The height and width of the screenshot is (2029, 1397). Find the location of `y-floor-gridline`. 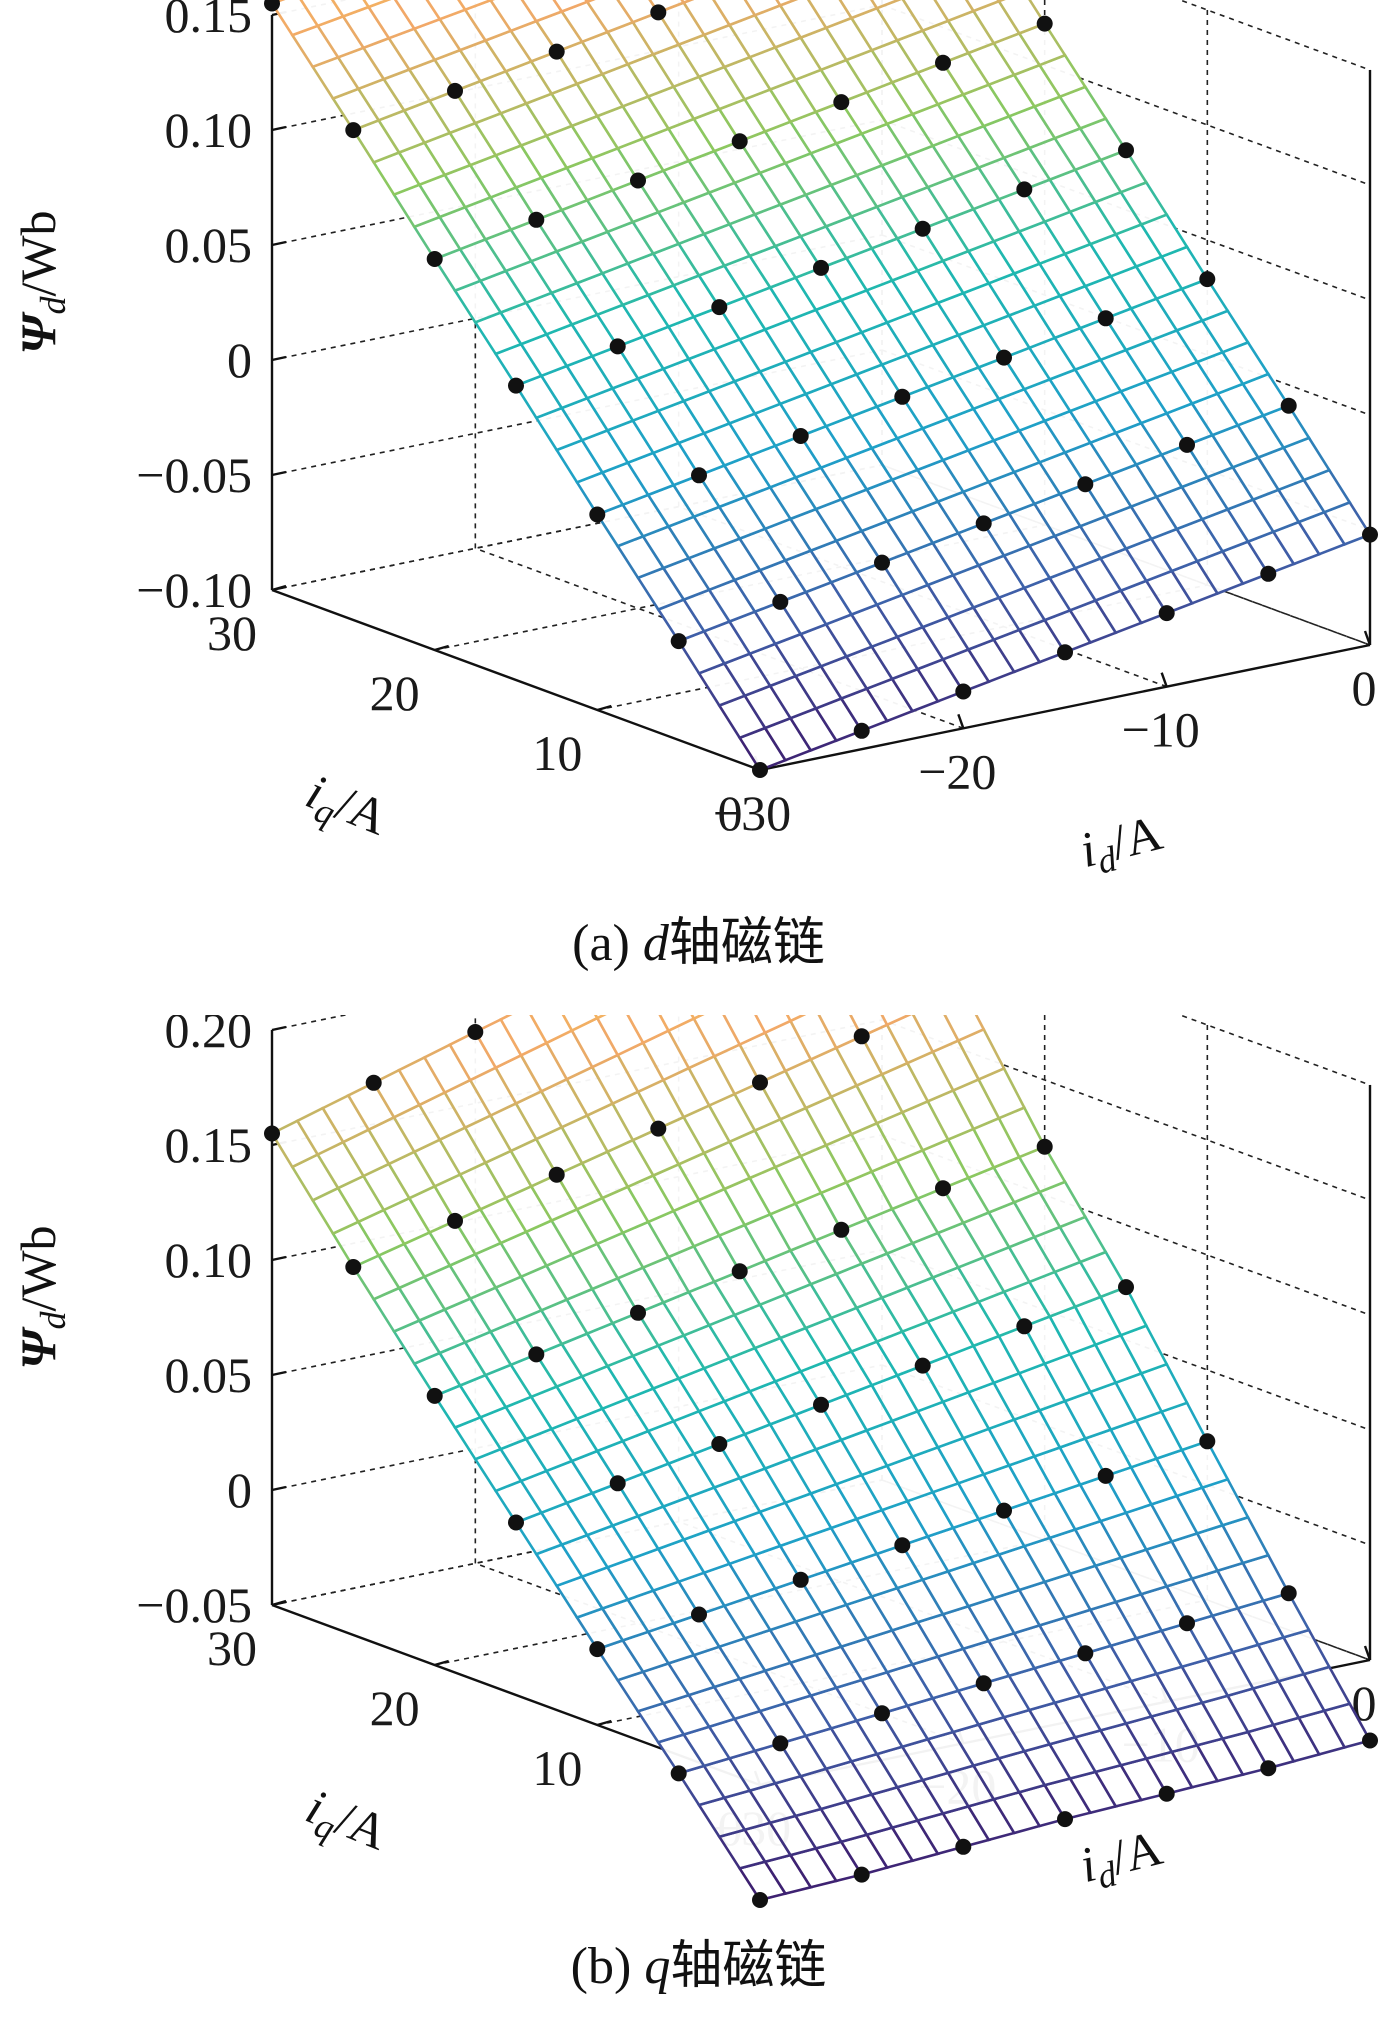

y-floor-gridline is located at coordinates (577, 527).